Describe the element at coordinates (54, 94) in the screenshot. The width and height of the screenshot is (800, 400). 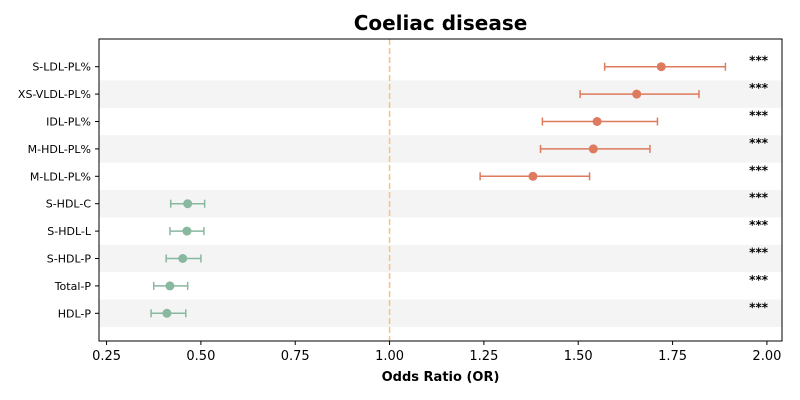
I see `y-tick-label: XS-VLDL-PL%` at that location.